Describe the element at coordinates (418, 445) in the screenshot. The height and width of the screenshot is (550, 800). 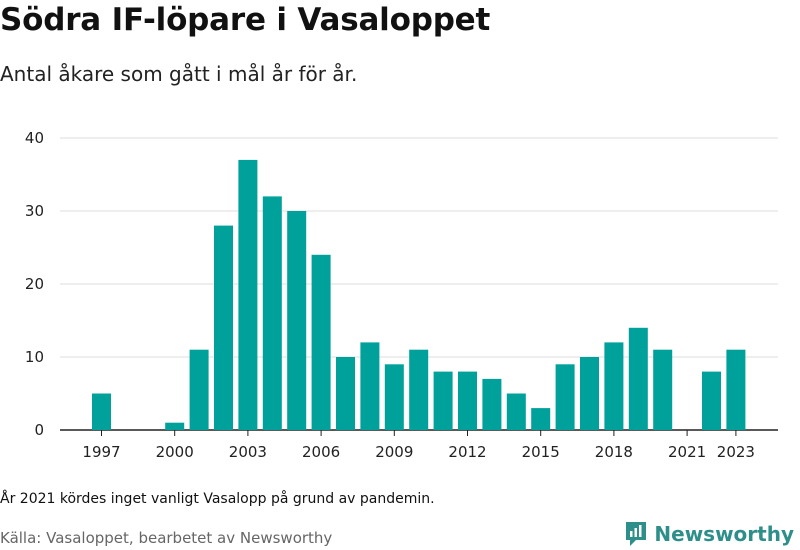
I see `x-axis-ticks: 1997 2000 2003 2006 2009 2012 2015 2018 2021 2023` at that location.